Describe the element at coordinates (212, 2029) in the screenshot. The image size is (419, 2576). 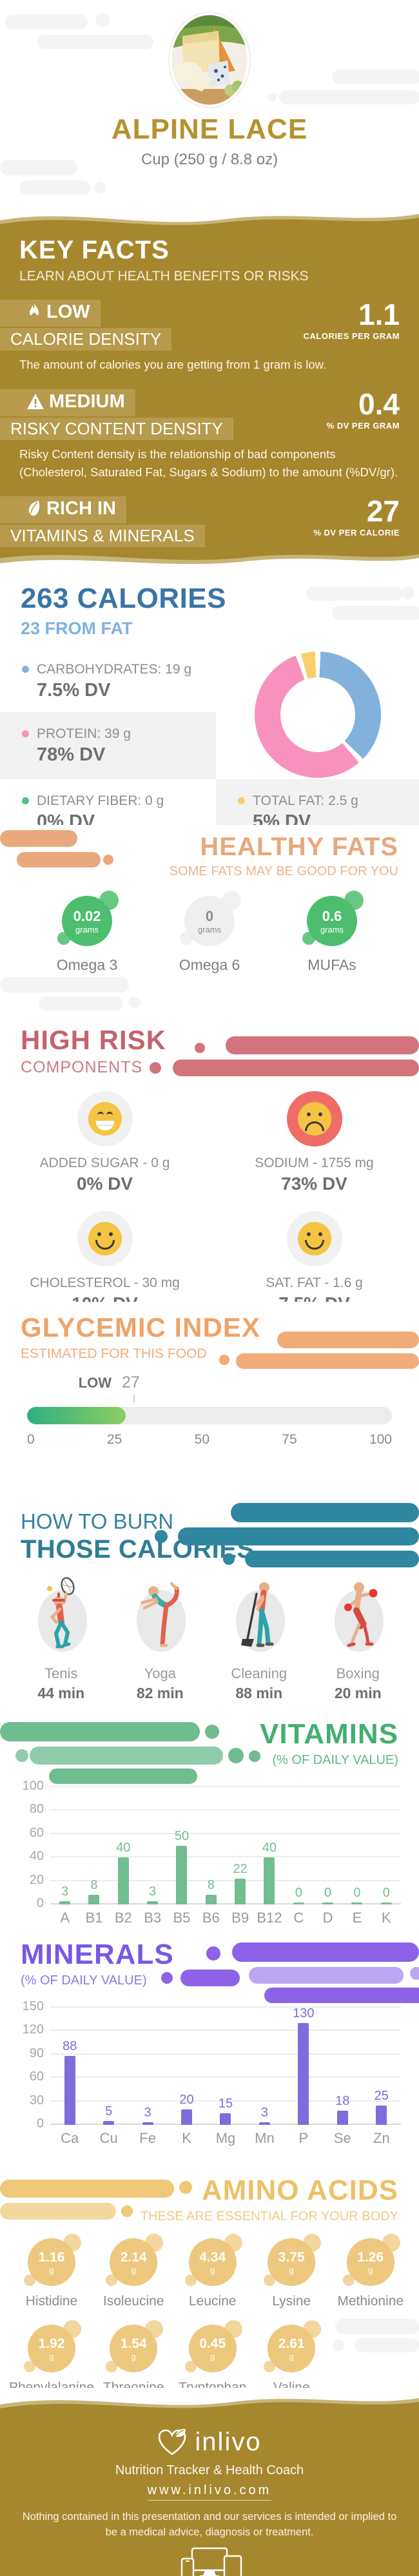
I see `chart-gridline: 120` at that location.